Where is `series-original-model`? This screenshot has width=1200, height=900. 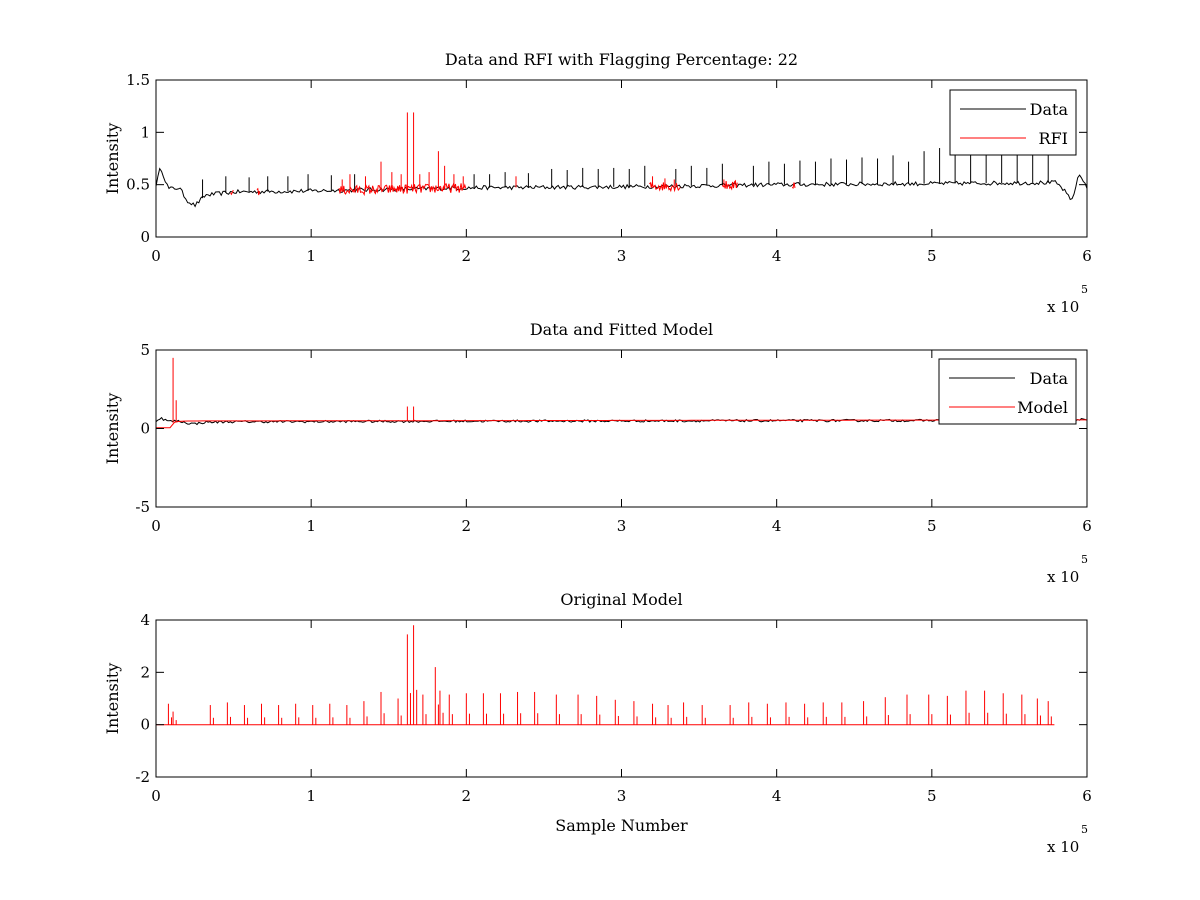 series-original-model is located at coordinates (605, 675).